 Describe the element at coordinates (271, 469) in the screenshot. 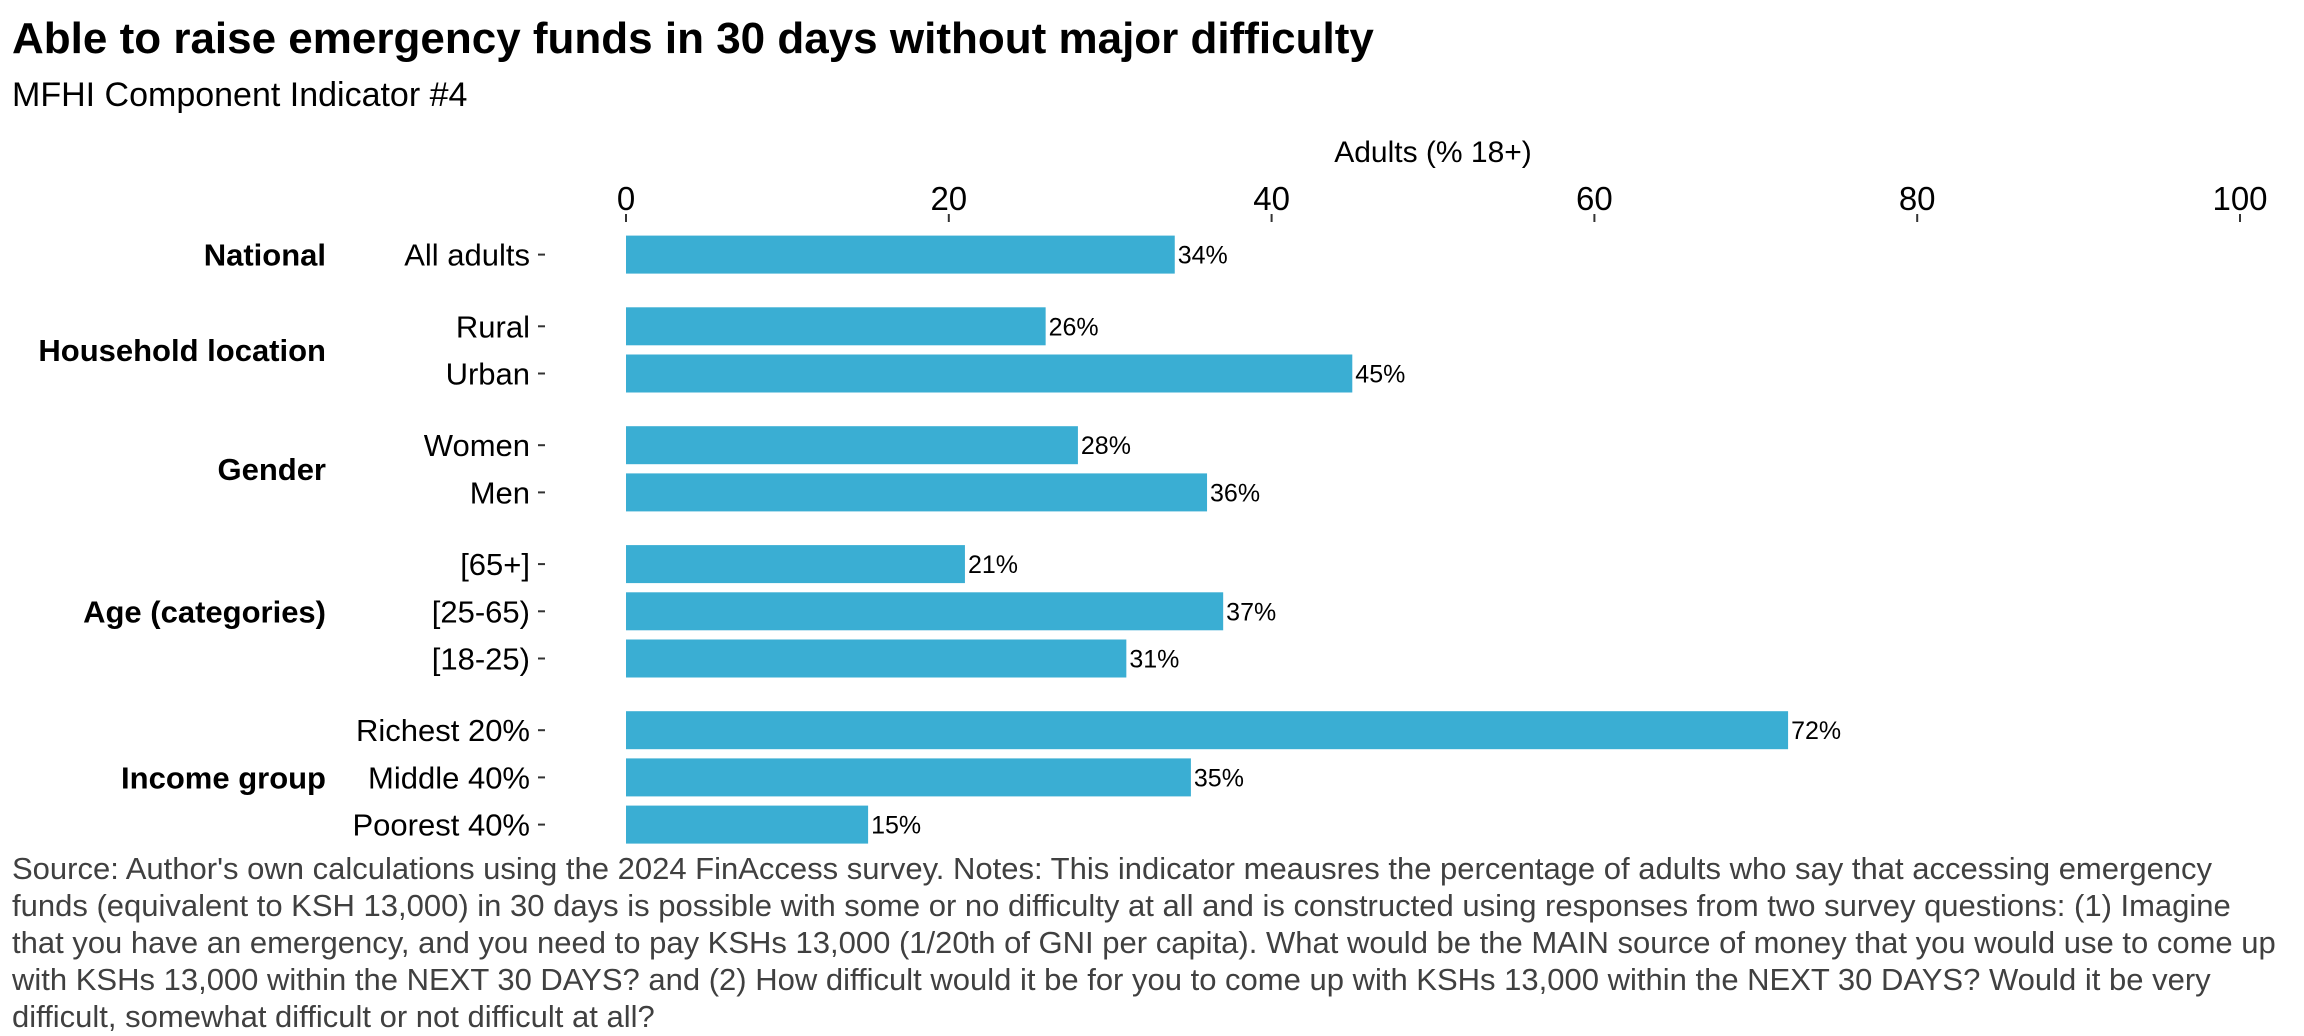

I see `group-label: Gender` at that location.